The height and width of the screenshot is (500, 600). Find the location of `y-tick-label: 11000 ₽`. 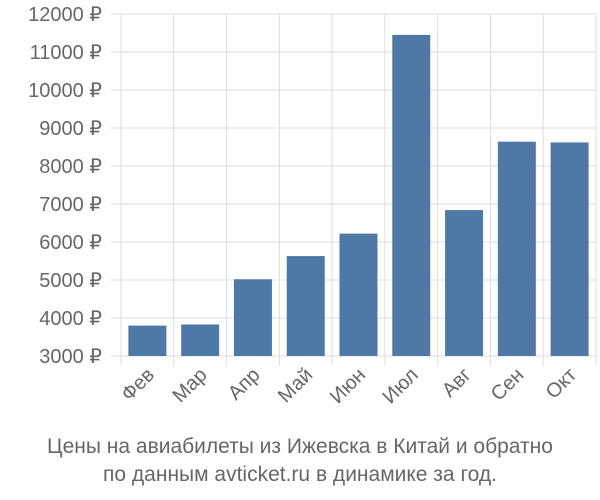

y-tick-label: 11000 ₽ is located at coordinates (66, 53).